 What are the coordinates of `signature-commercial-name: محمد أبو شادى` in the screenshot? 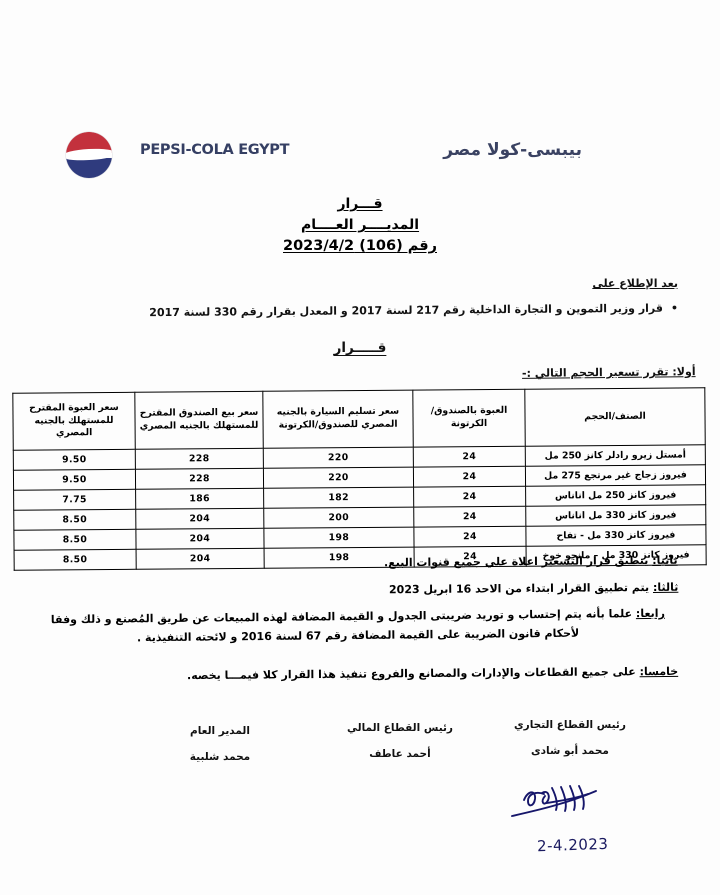 It's located at (570, 751).